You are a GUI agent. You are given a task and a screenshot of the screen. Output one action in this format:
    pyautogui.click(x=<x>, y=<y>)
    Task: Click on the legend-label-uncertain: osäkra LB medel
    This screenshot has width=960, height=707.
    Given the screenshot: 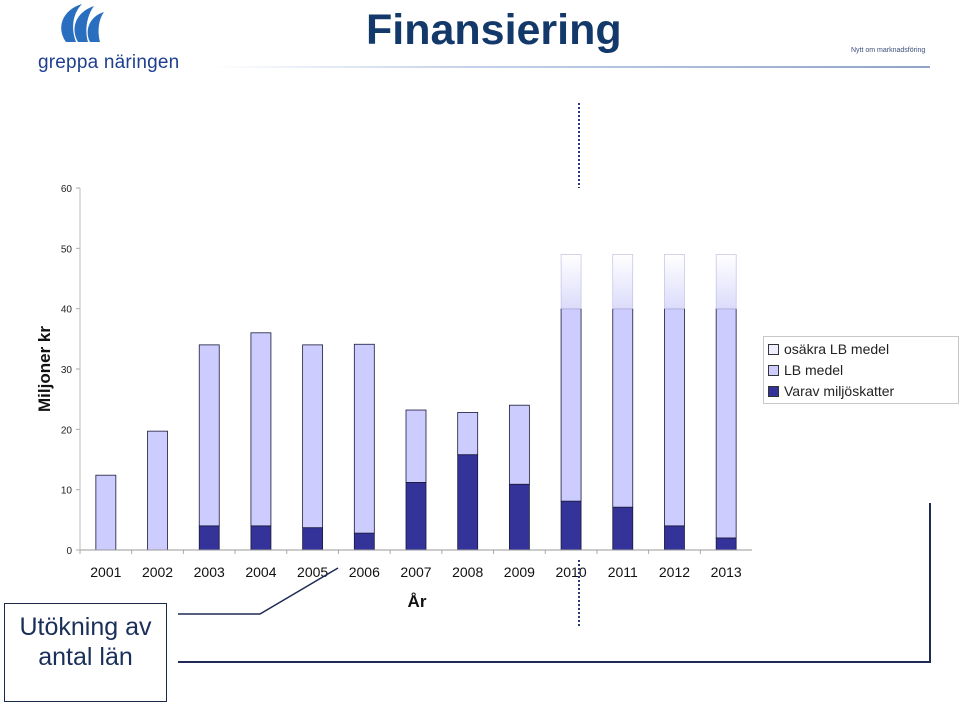 What is the action you would take?
    pyautogui.click(x=837, y=349)
    